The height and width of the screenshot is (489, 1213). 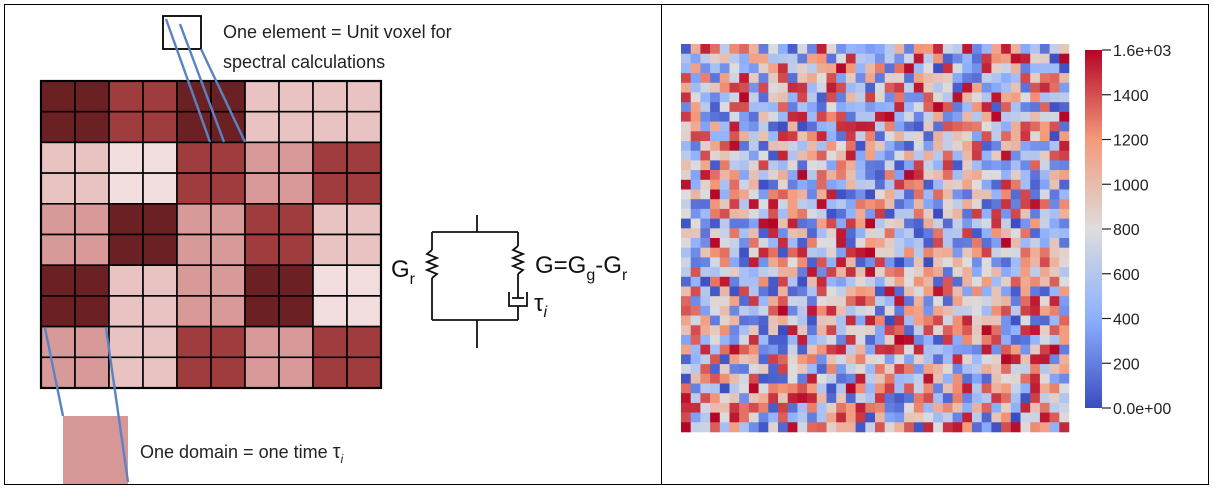 What do you see at coordinates (540, 305) in the screenshot?
I see `tau-label: τi` at bounding box center [540, 305].